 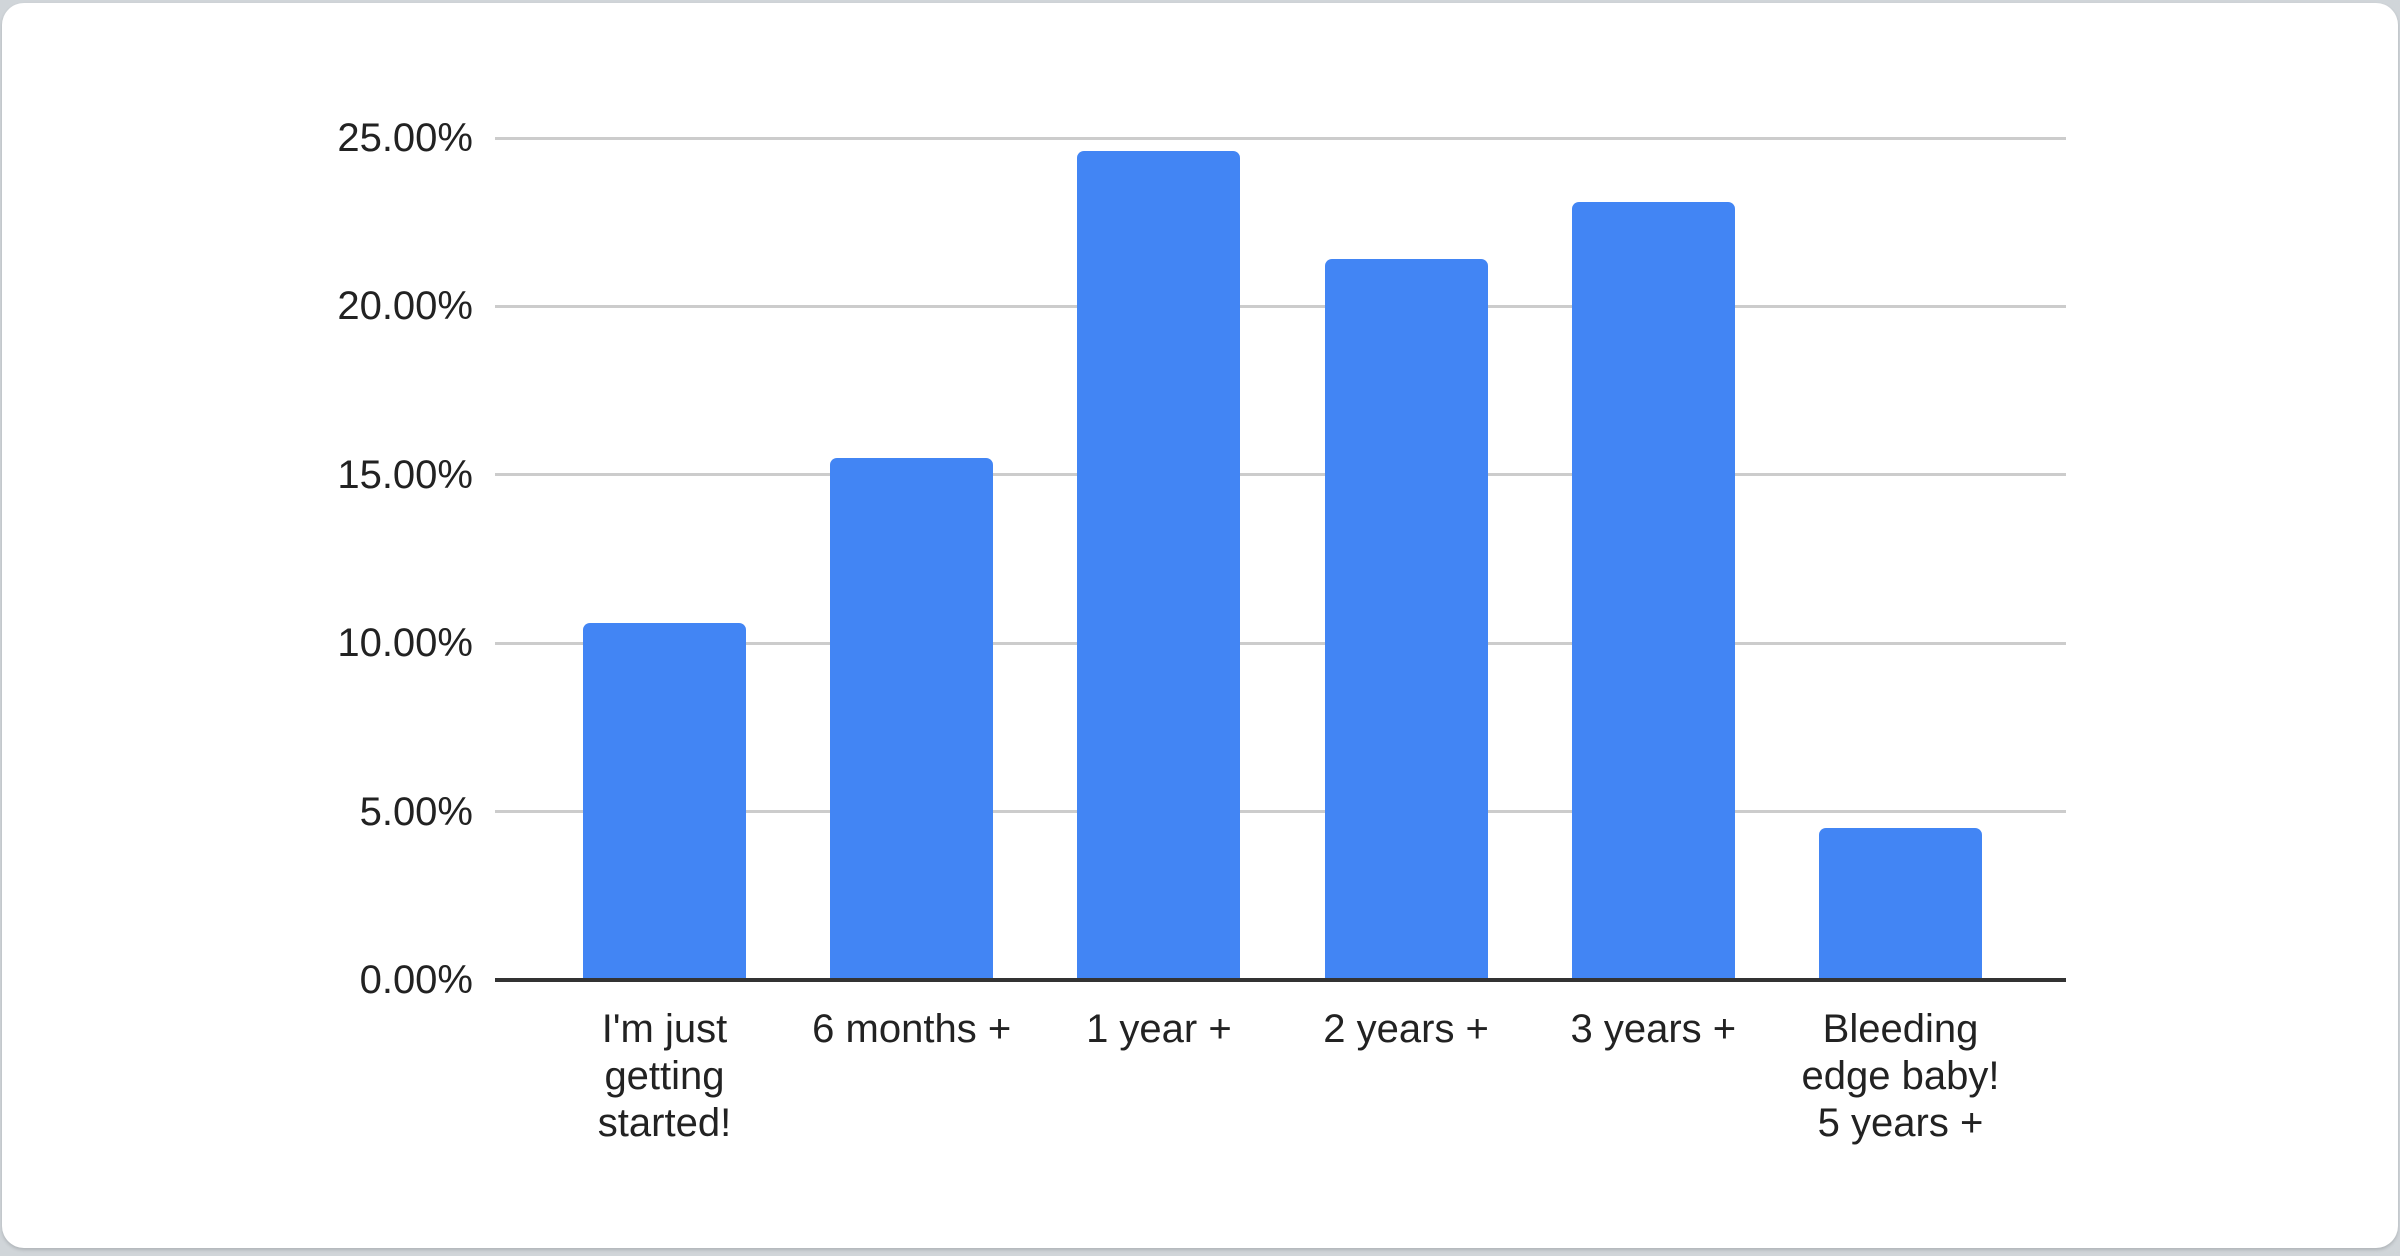 What do you see at coordinates (912, 1029) in the screenshot?
I see `x-axis-category-label: 6 months +` at bounding box center [912, 1029].